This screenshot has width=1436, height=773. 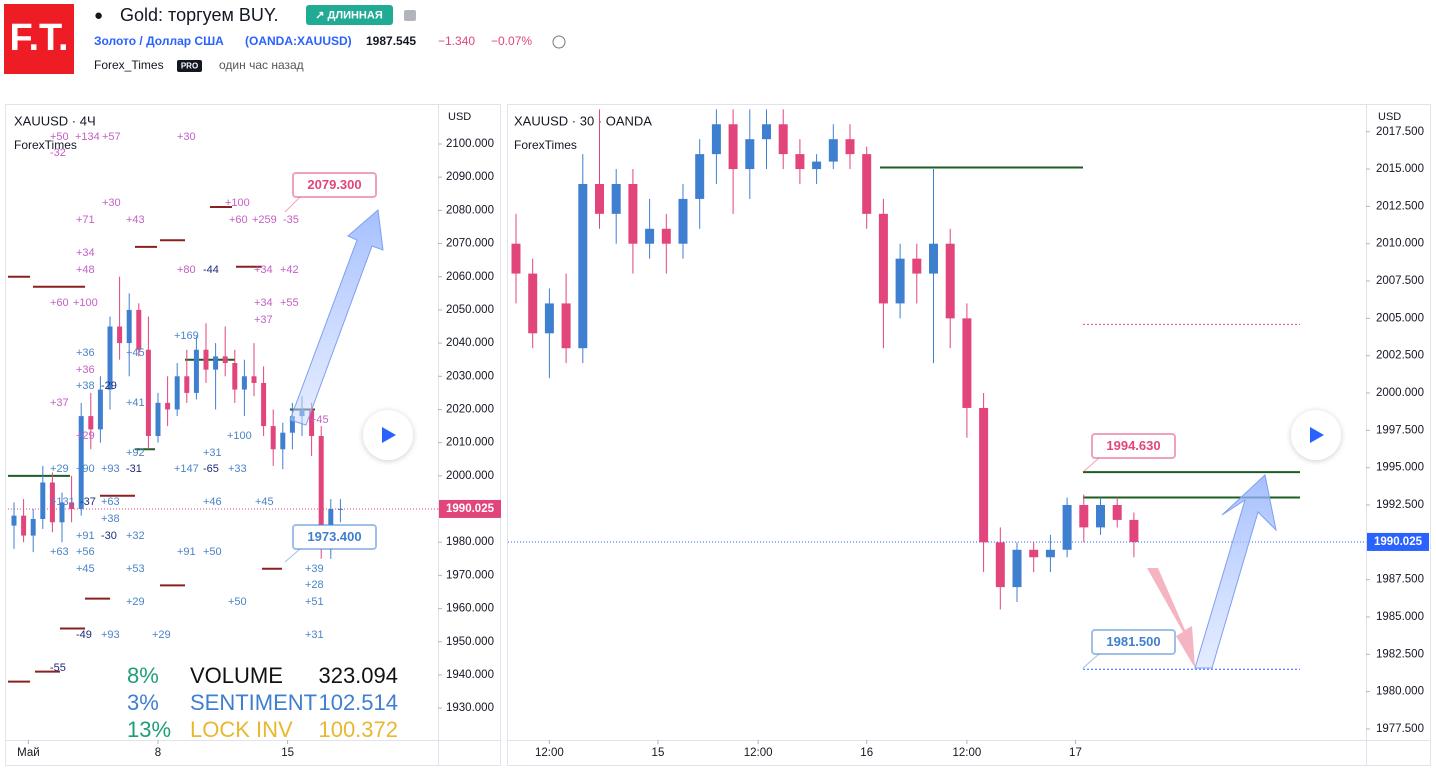 What do you see at coordinates (470, 310) in the screenshot?
I see `y-tick-label: 2050.000` at bounding box center [470, 310].